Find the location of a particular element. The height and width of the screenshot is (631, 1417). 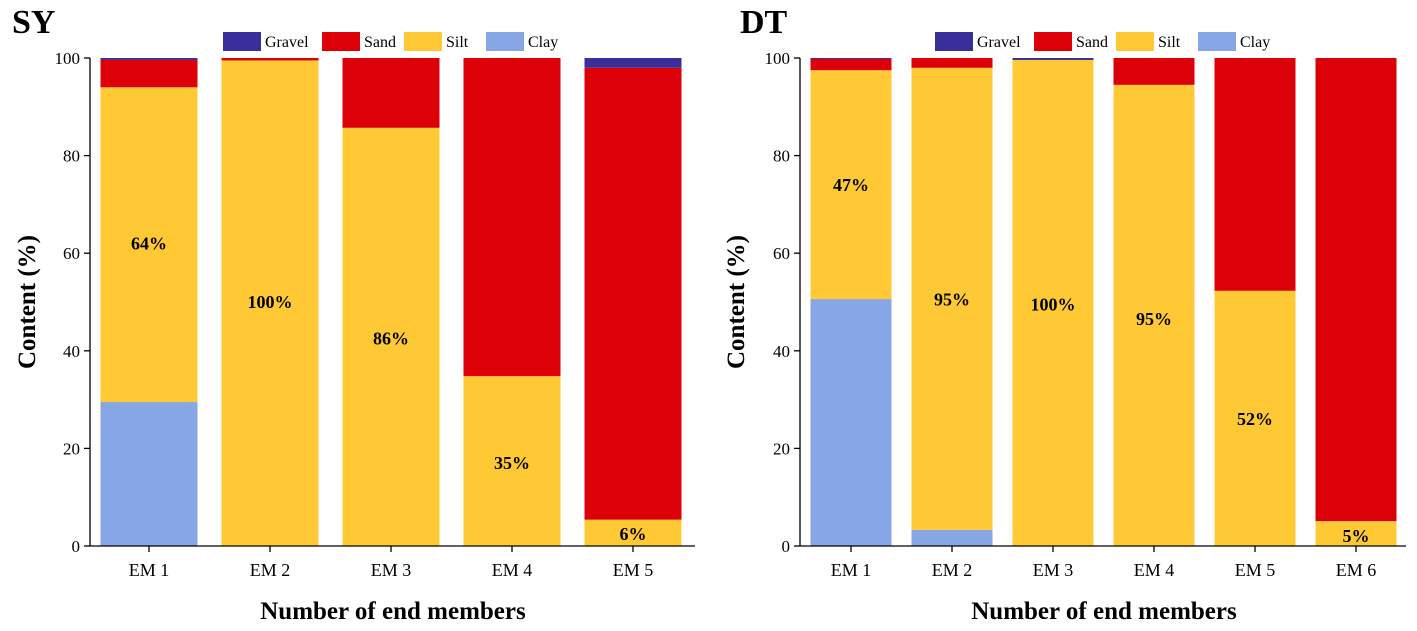

bar-sand-em6 is located at coordinates (1356, 290).